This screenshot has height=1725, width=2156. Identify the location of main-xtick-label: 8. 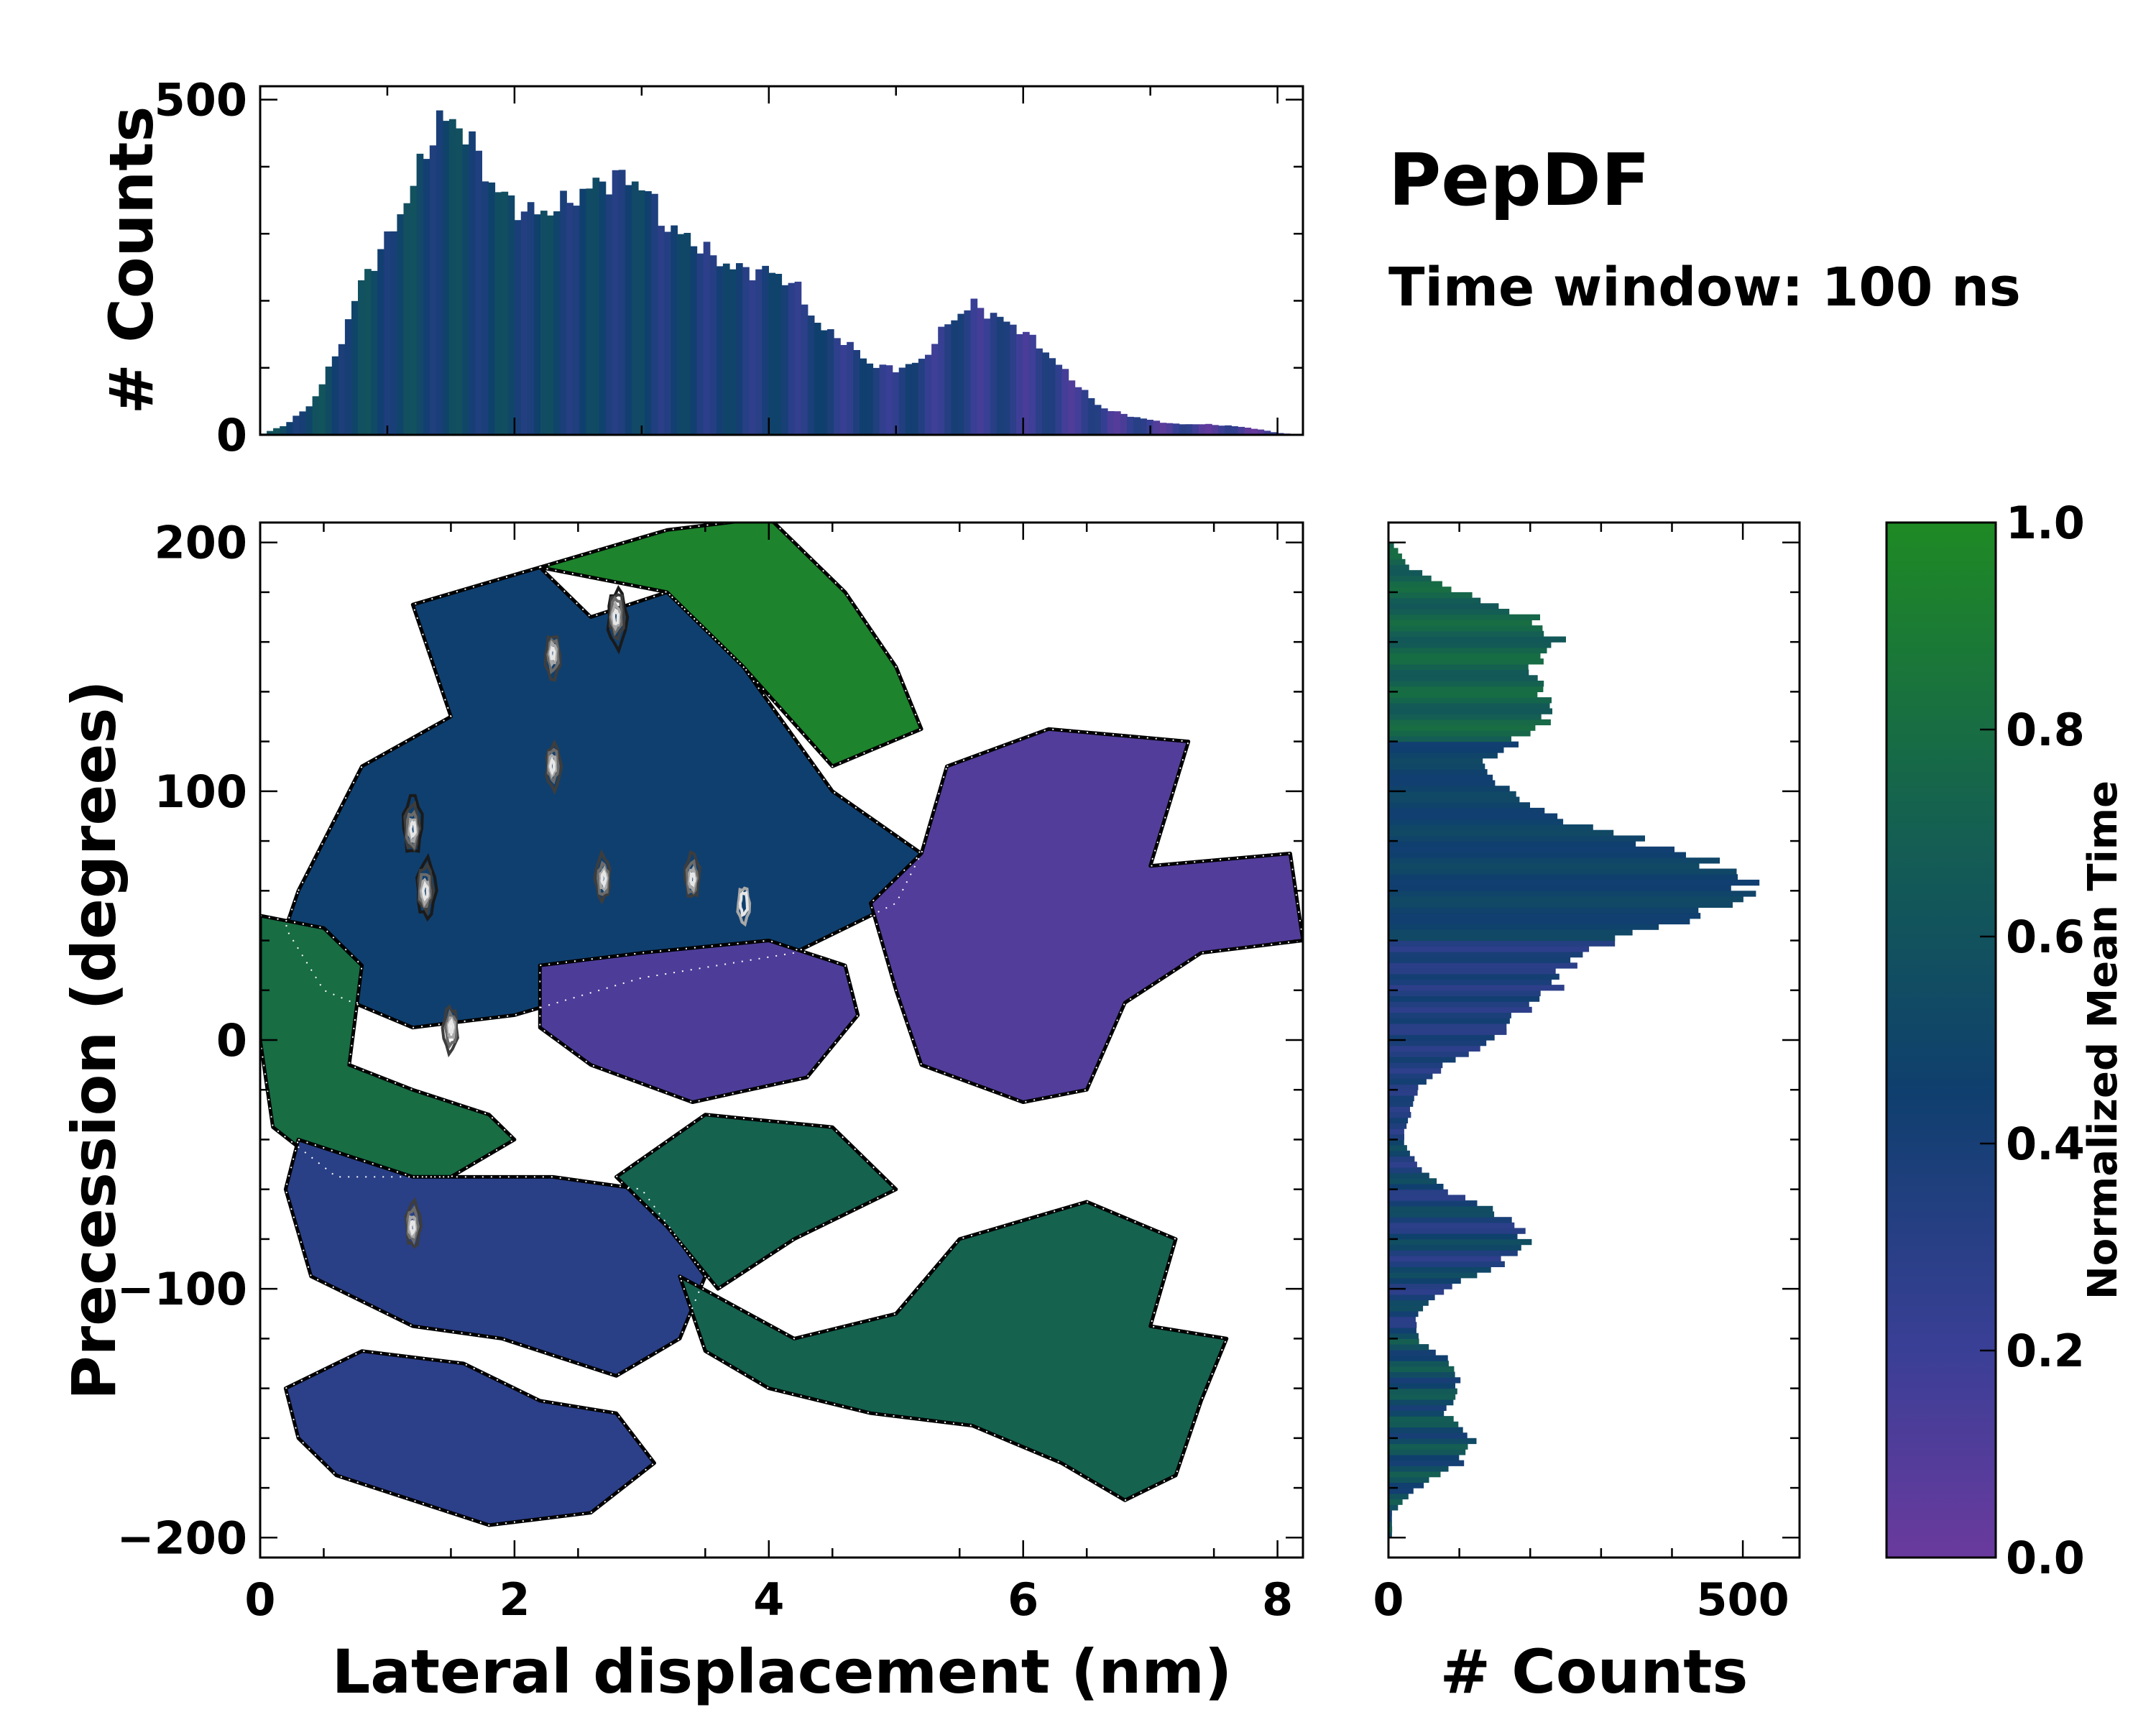
(1277, 1599).